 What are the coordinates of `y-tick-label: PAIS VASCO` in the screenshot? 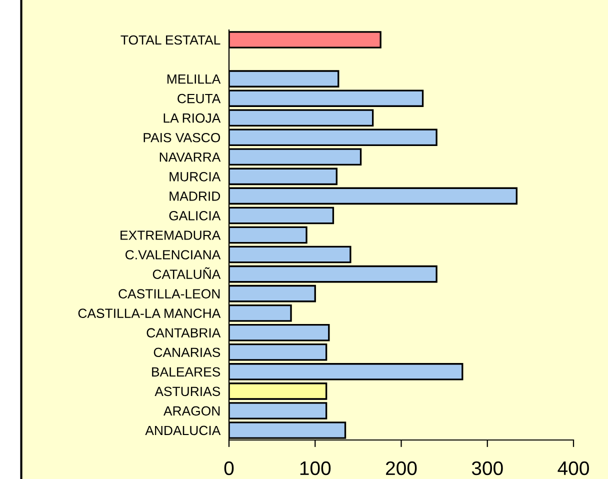 It's located at (182, 137).